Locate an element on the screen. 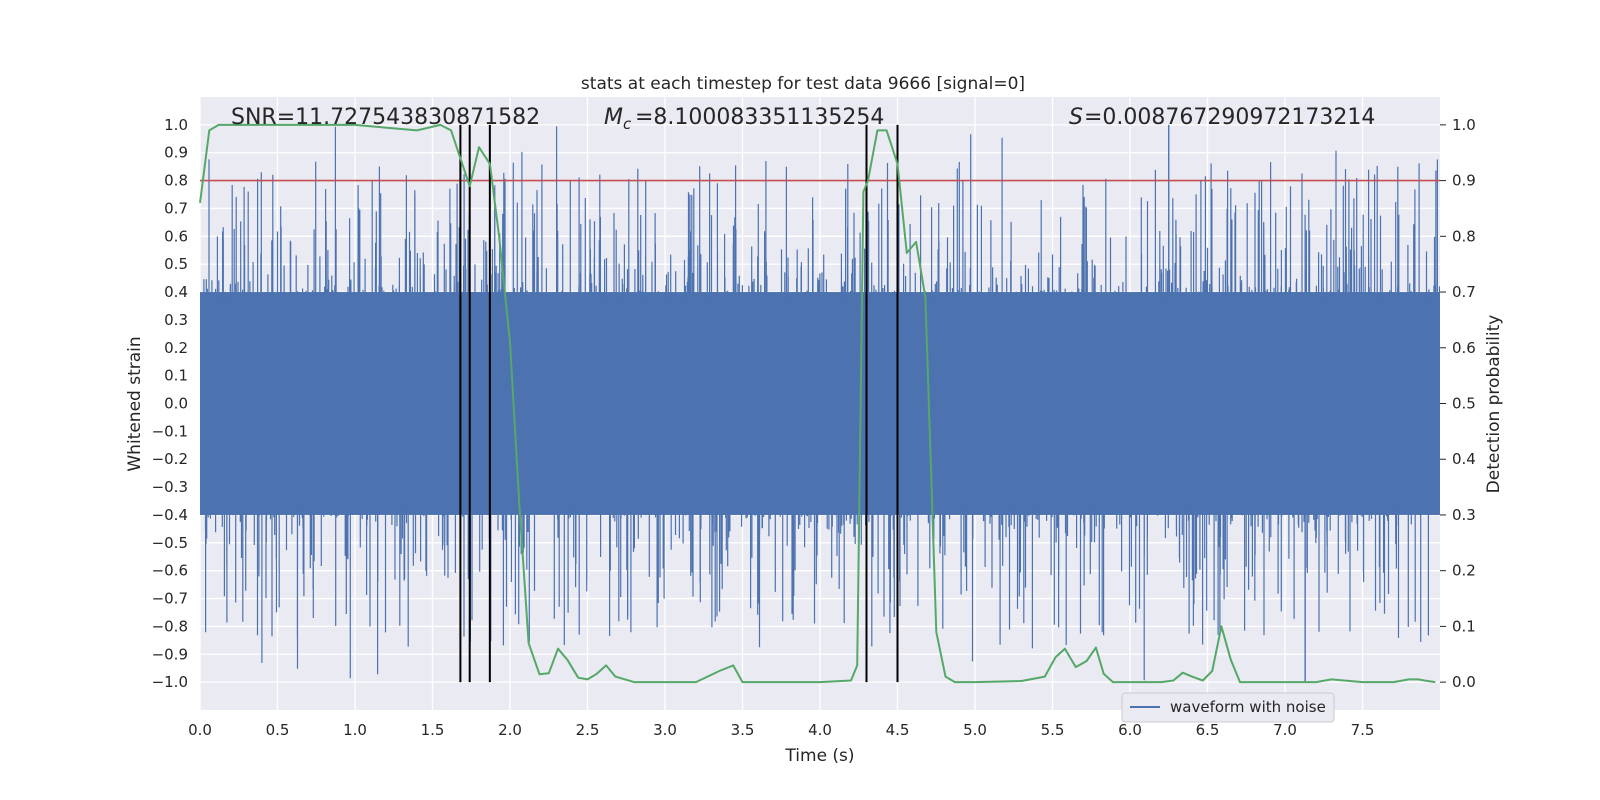 The width and height of the screenshot is (1600, 800). x-tick-label: 2.0 is located at coordinates (510, 730).